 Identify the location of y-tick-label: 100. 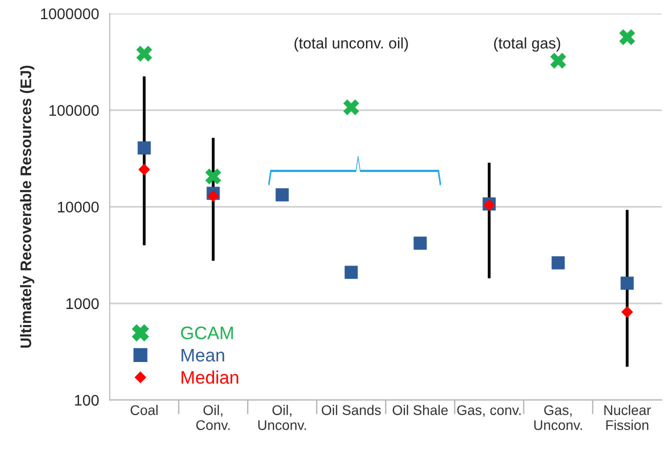
(86, 400).